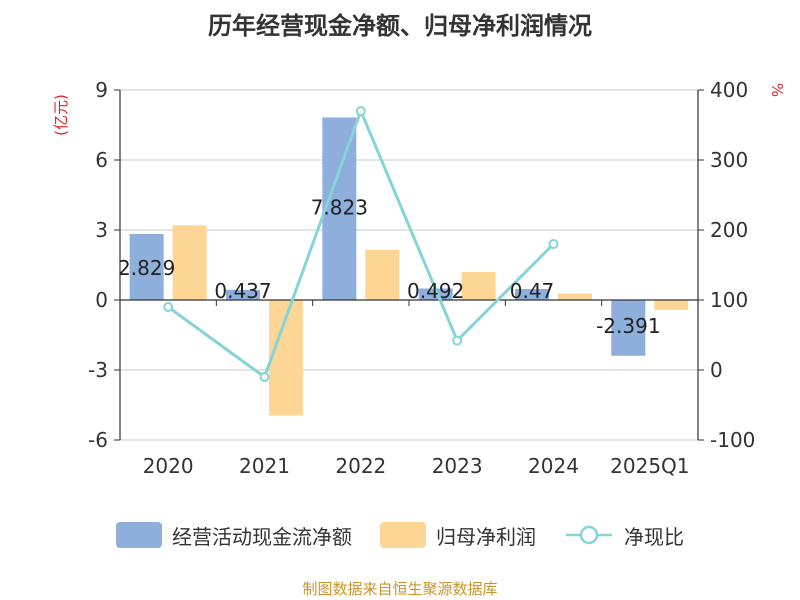 This screenshot has height=600, width=800. I want to click on data-label-cash-flow: 0.492, so click(435, 291).